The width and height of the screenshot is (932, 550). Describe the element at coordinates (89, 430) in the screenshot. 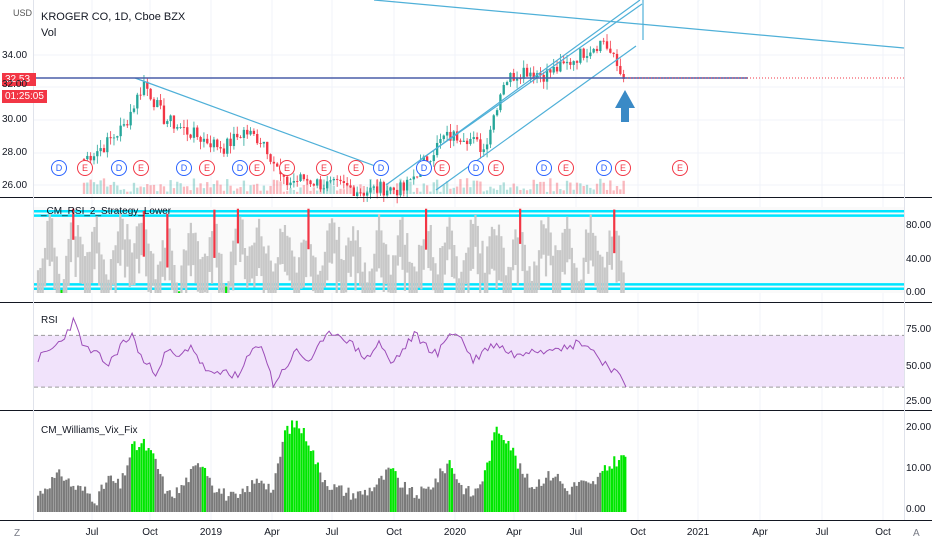

I see `vix-pane-title: CM_Williams_Vix_Fix` at that location.